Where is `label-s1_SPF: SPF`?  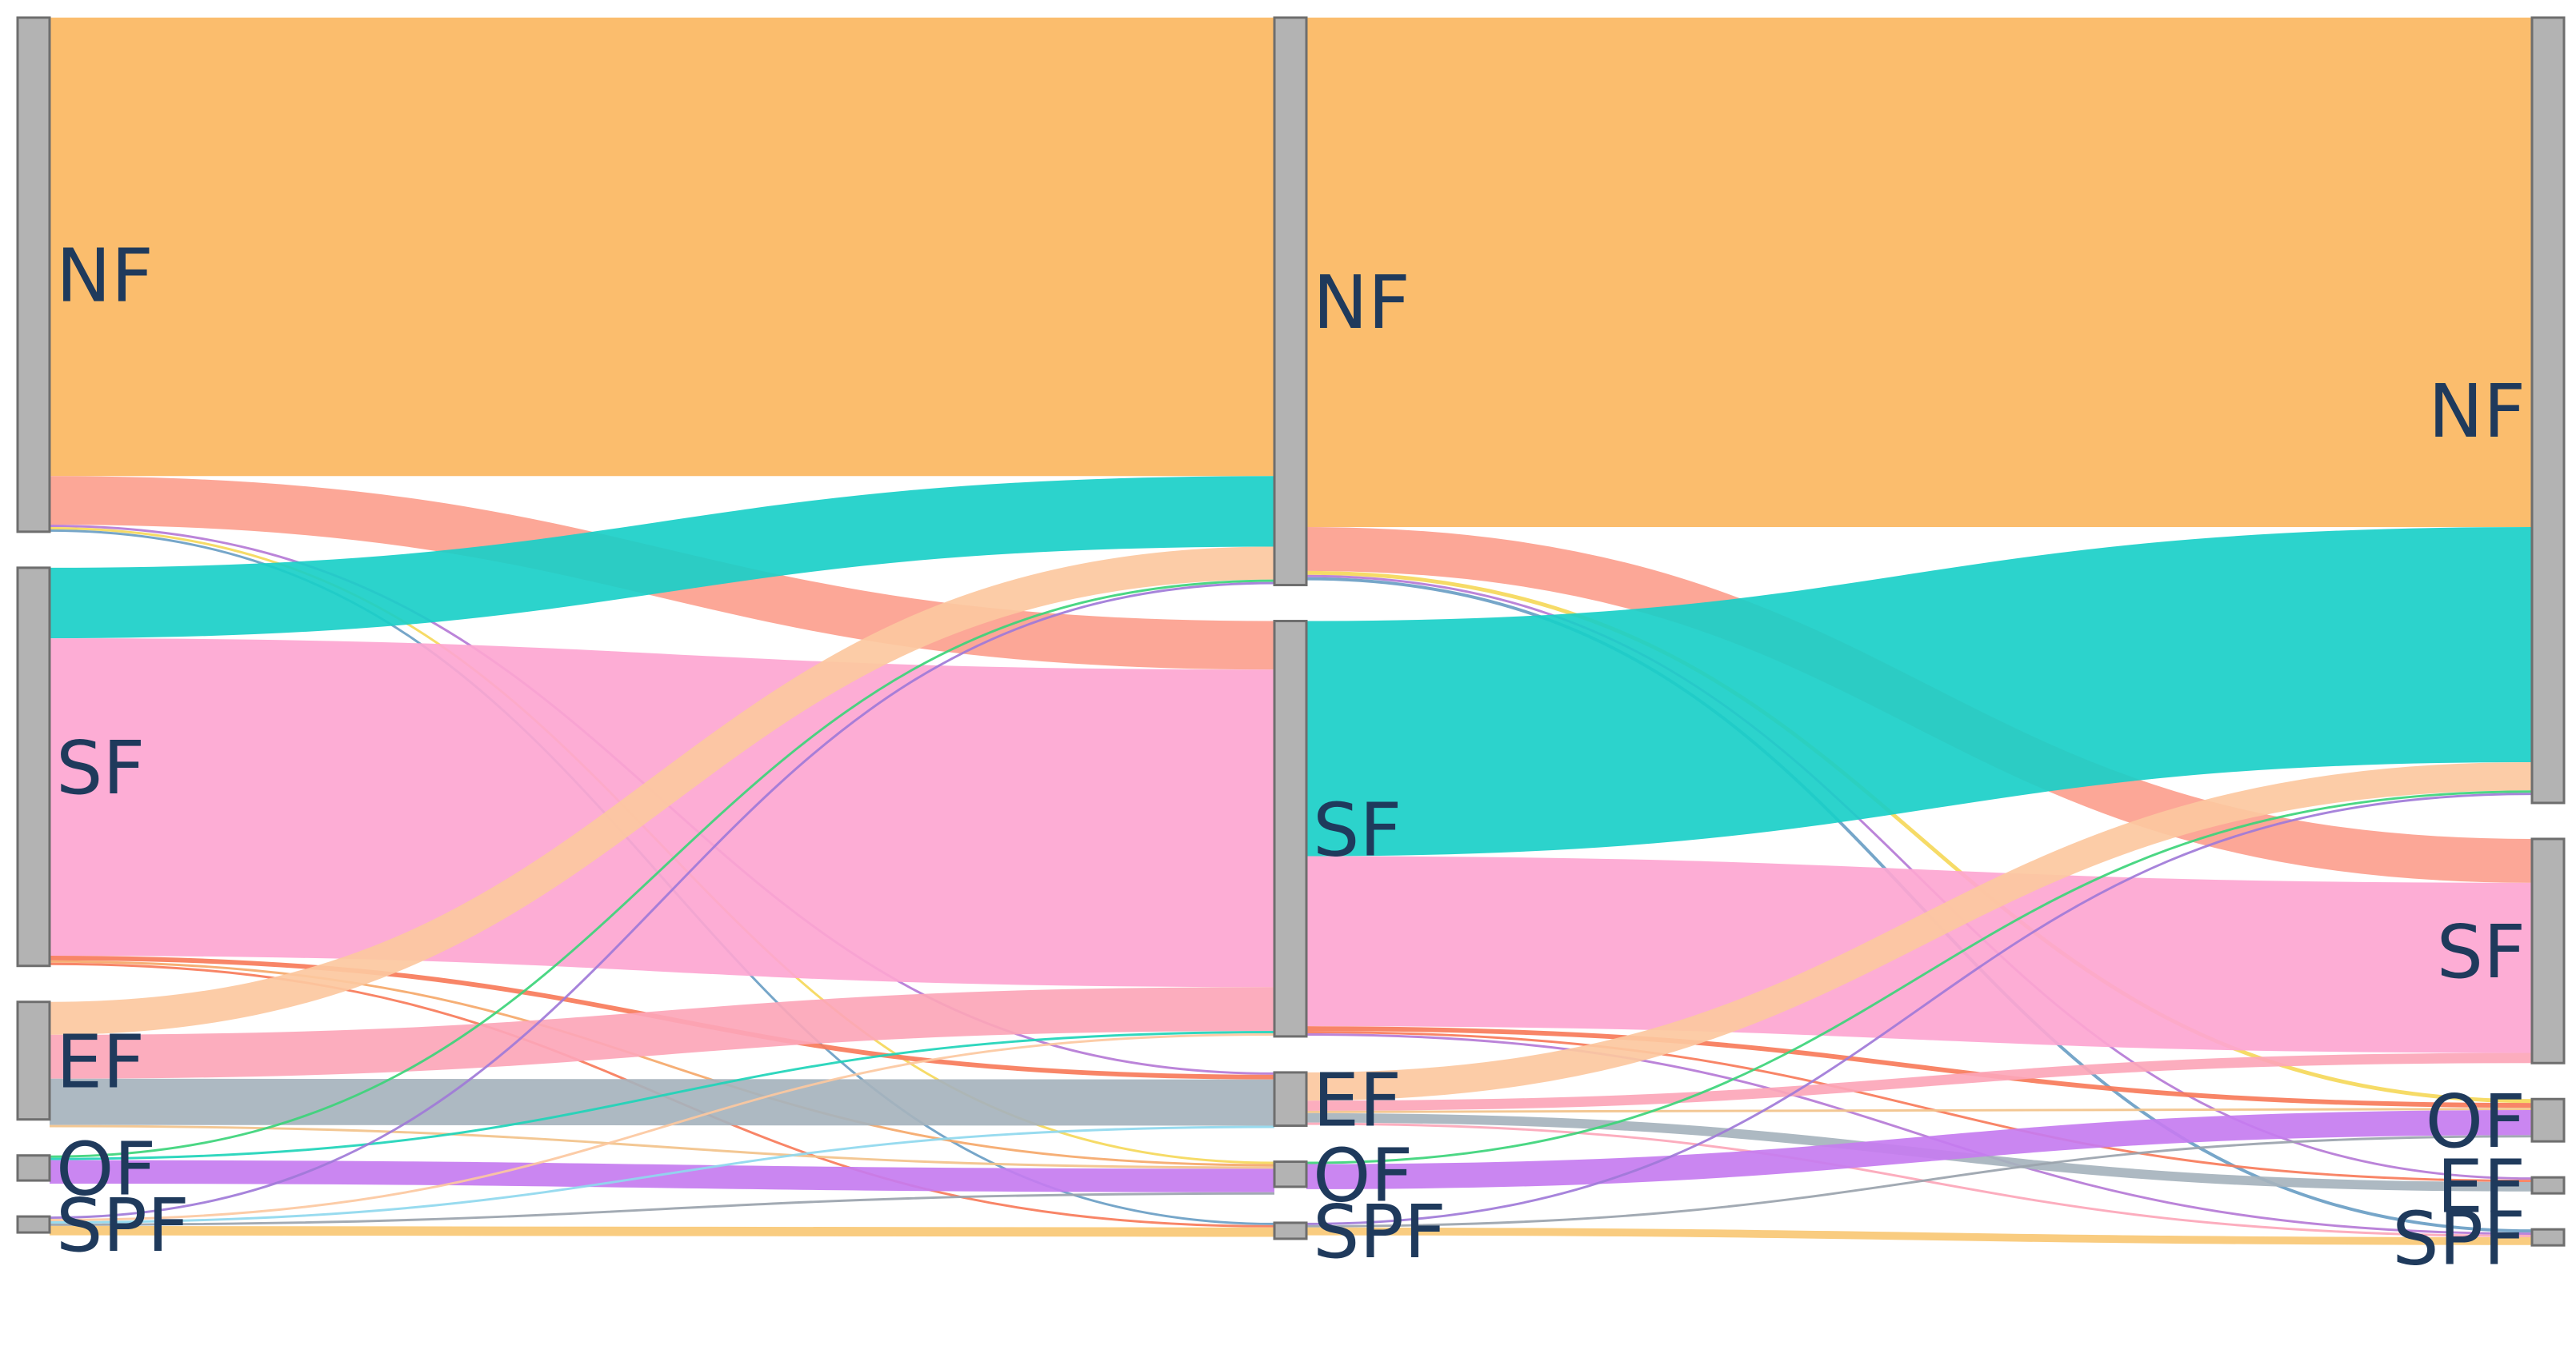
label-s1_SPF: SPF is located at coordinates (123, 1226).